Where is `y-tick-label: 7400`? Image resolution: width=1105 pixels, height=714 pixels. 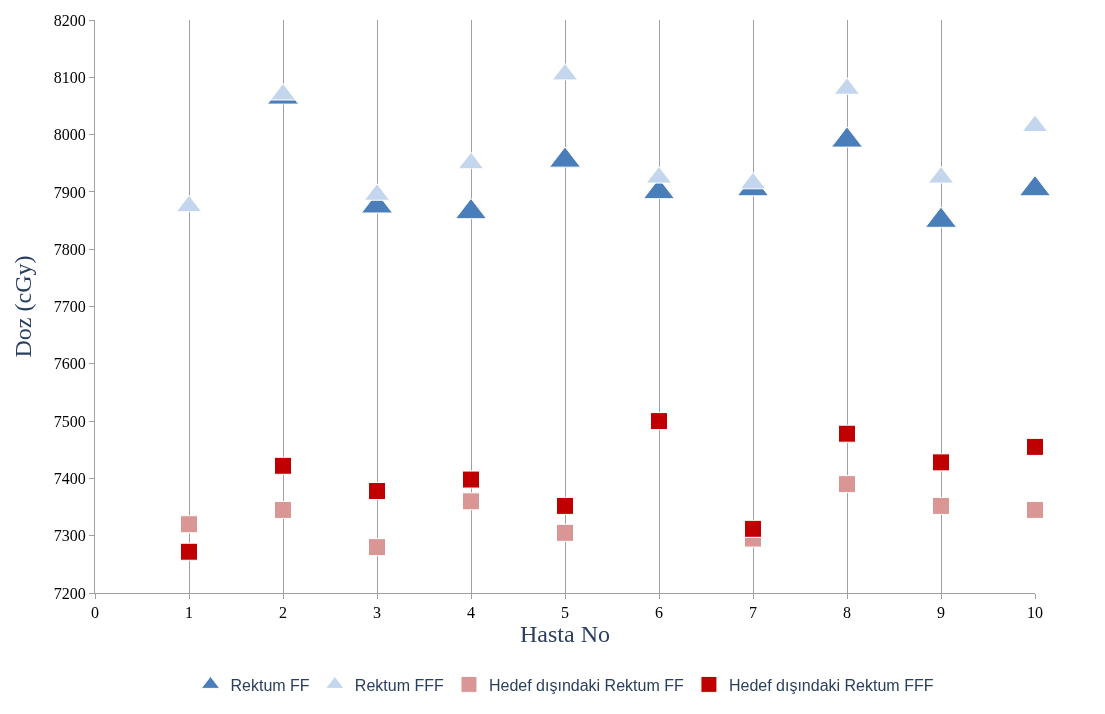 y-tick-label: 7400 is located at coordinates (69, 478).